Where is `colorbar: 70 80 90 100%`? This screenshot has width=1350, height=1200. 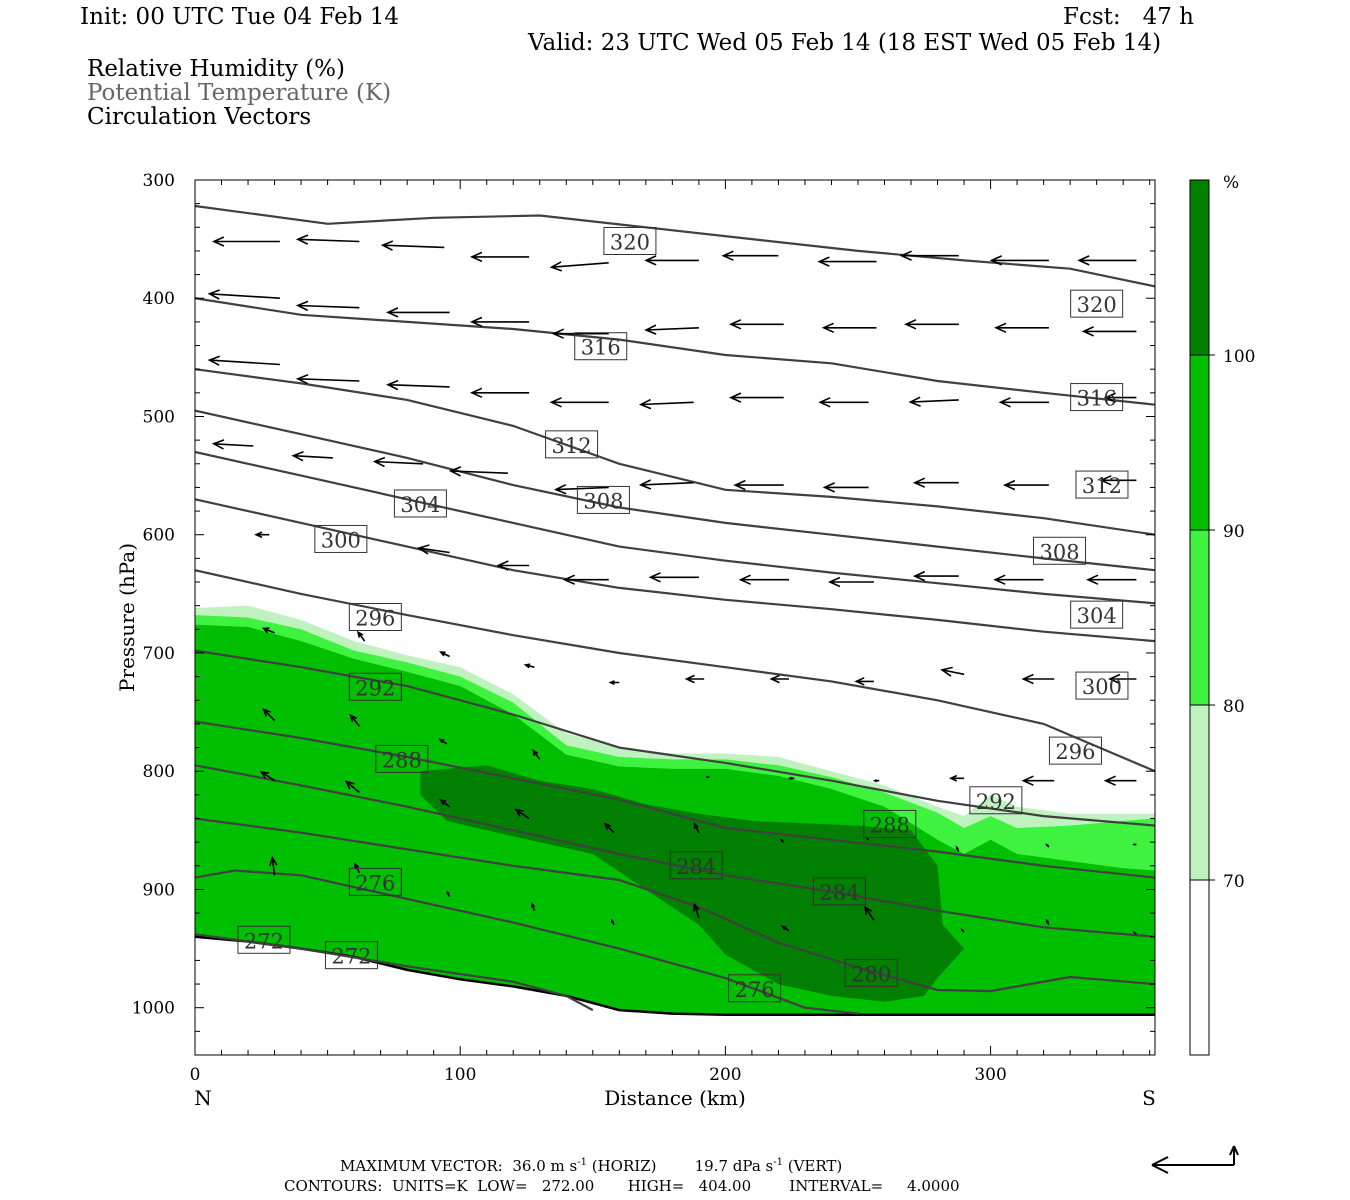 colorbar: 70 80 90 100% is located at coordinates (1222, 614).